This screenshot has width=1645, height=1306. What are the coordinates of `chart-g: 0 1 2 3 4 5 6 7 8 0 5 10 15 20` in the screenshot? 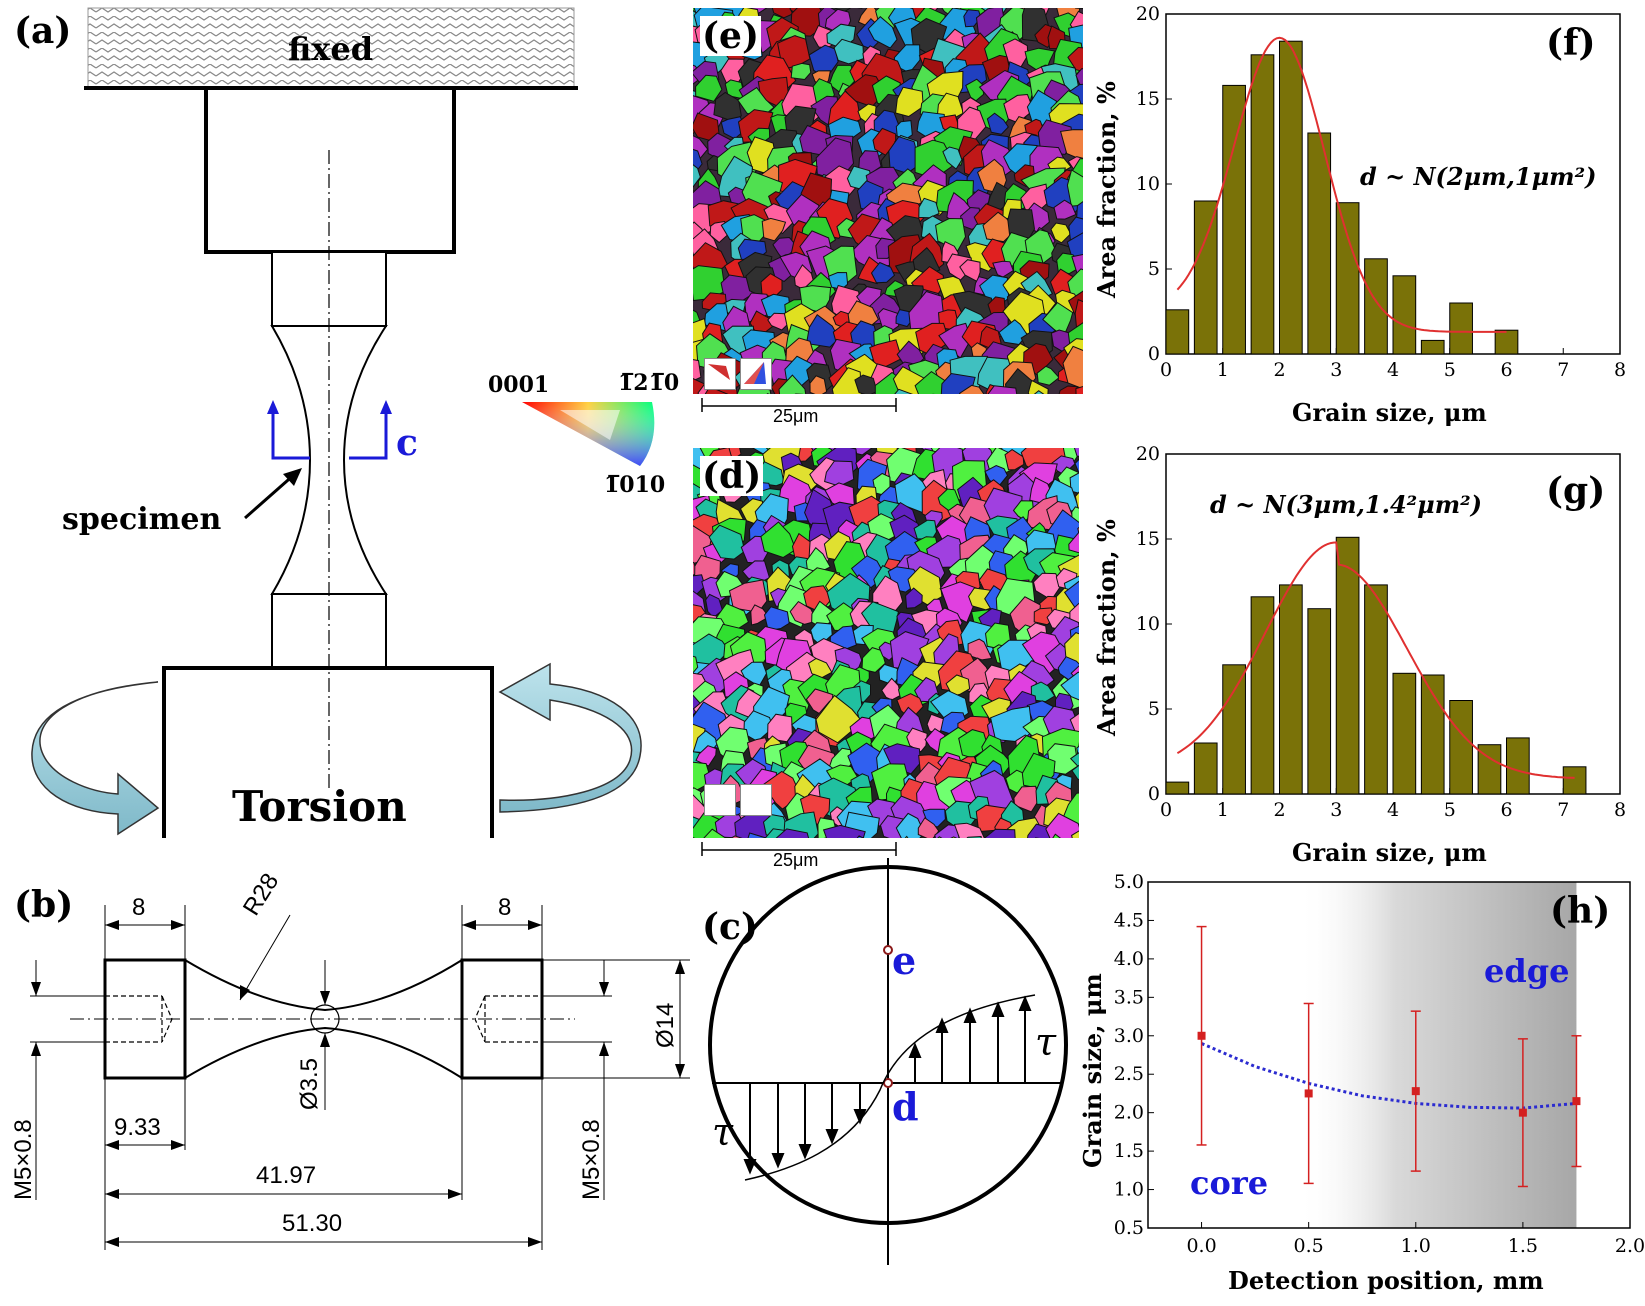 It's located at (1383, 656).